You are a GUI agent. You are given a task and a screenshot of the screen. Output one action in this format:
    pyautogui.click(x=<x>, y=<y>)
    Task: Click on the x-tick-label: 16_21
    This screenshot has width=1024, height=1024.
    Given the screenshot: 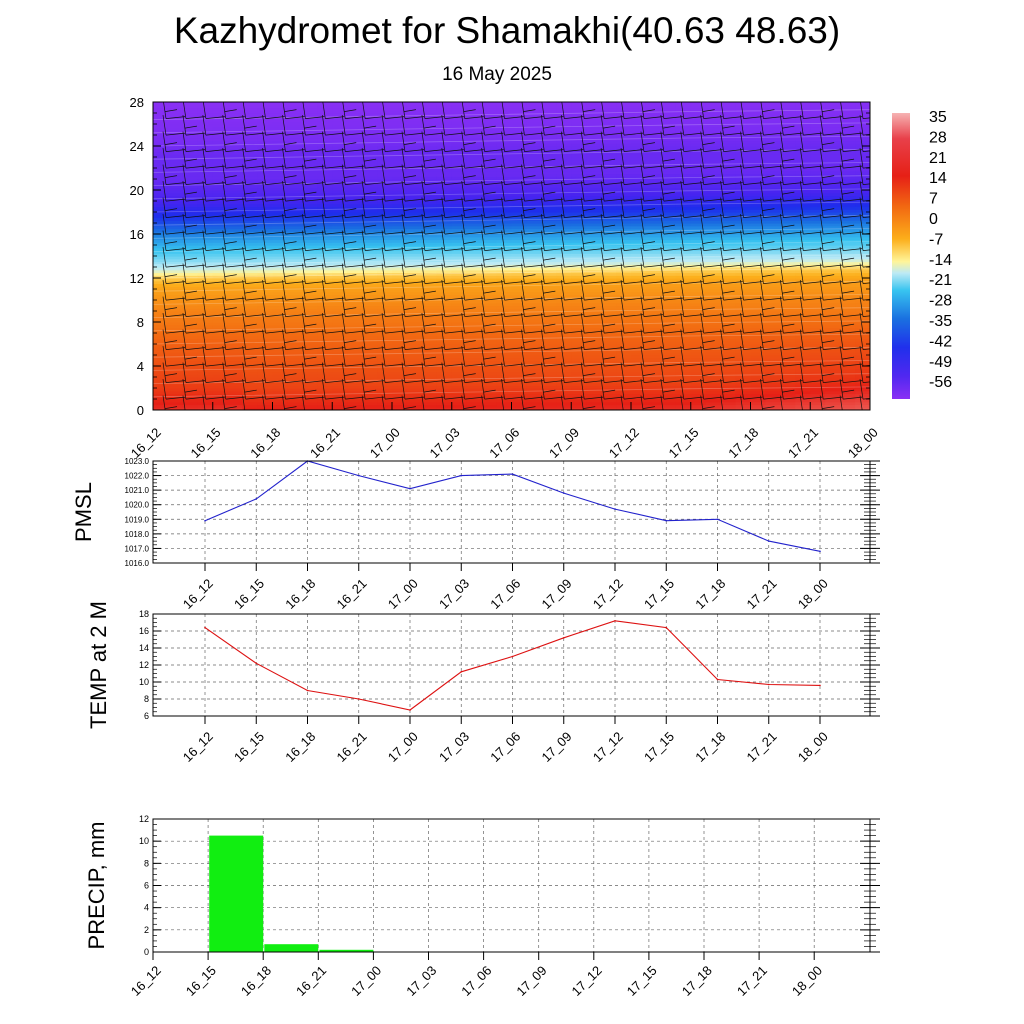 What is the action you would take?
    pyautogui.click(x=351, y=594)
    